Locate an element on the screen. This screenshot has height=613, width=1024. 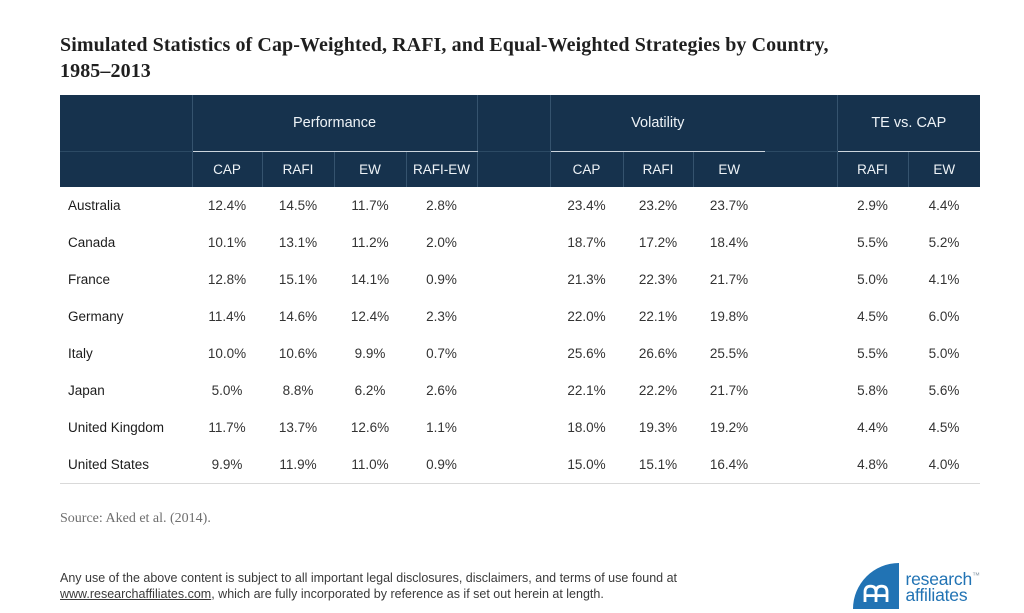
value-cell: 11.2% is located at coordinates (370, 242).